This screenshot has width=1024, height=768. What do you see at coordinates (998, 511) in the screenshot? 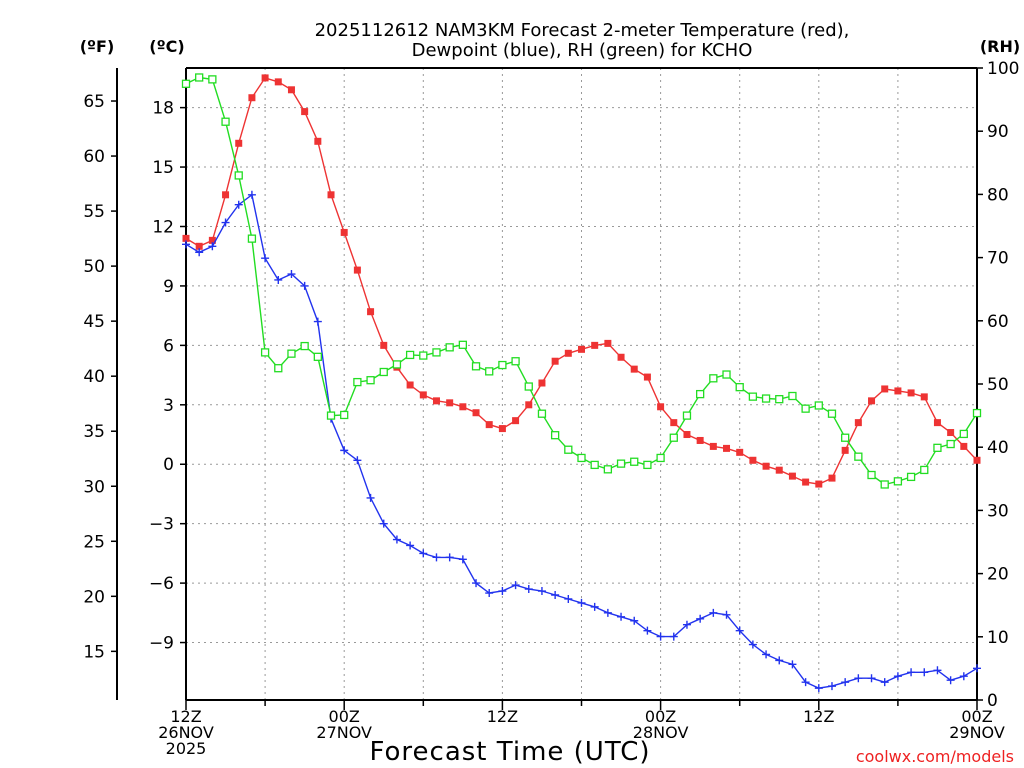
I see `rh-tick-label: 30` at bounding box center [998, 511].